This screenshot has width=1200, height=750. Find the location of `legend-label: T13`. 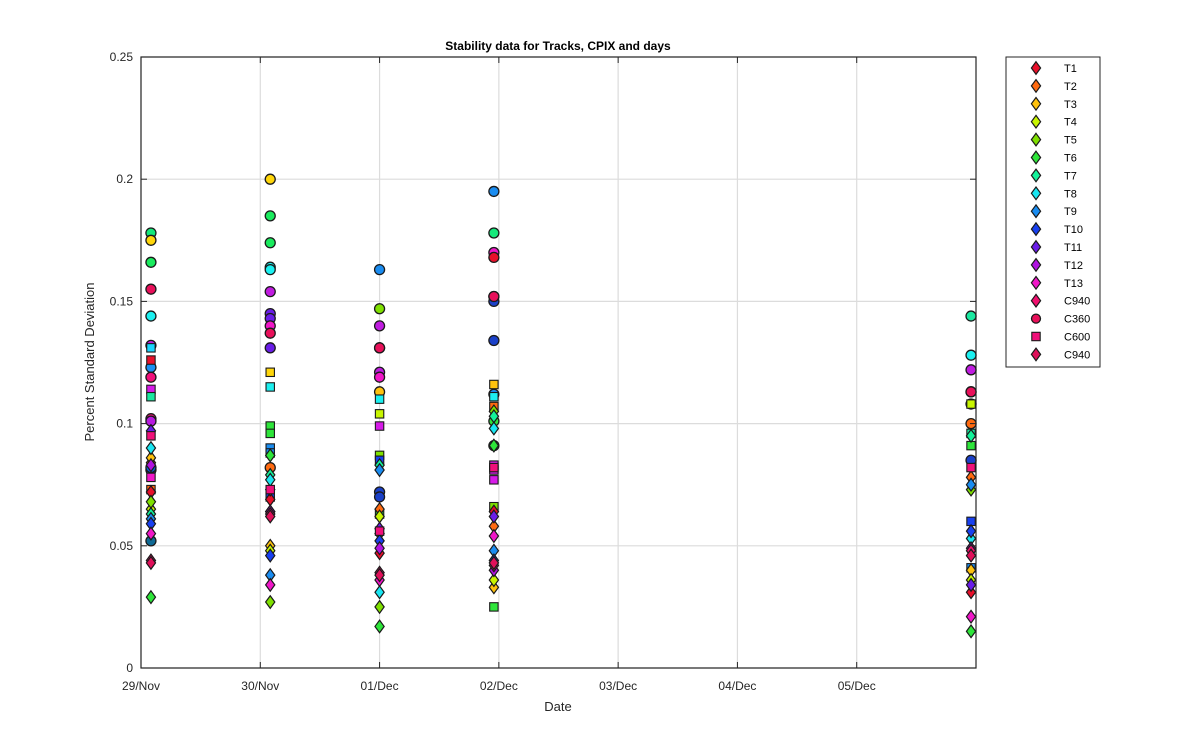

legend-label: T13 is located at coordinates (1073, 284).